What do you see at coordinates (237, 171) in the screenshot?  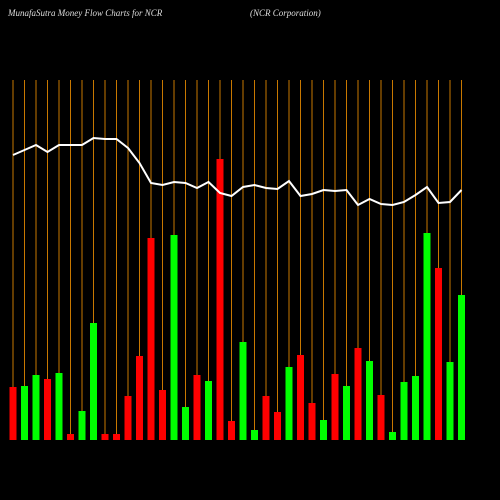 I see `money-flow-line` at bounding box center [237, 171].